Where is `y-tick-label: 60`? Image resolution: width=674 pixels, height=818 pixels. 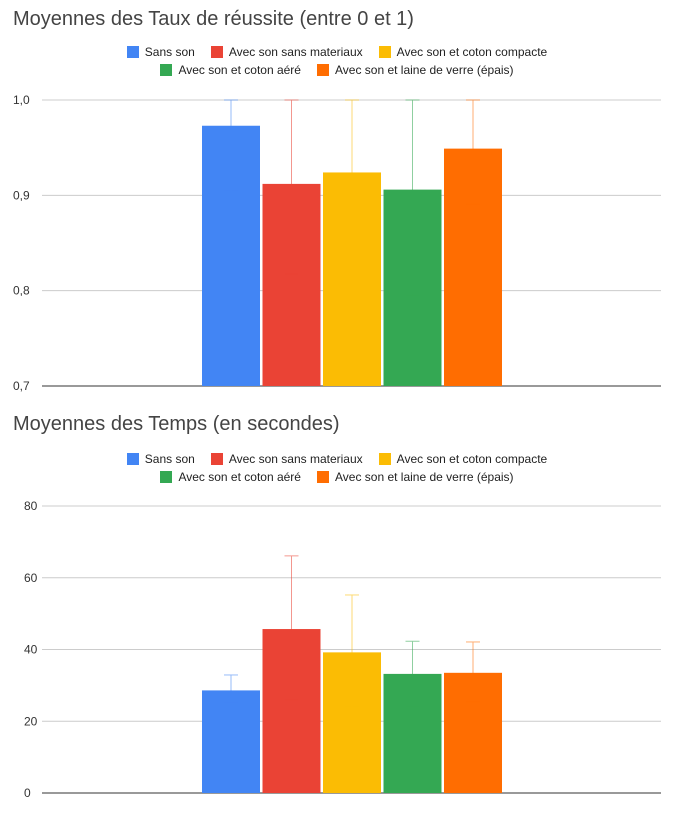 y-tick-label: 60 is located at coordinates (31, 578).